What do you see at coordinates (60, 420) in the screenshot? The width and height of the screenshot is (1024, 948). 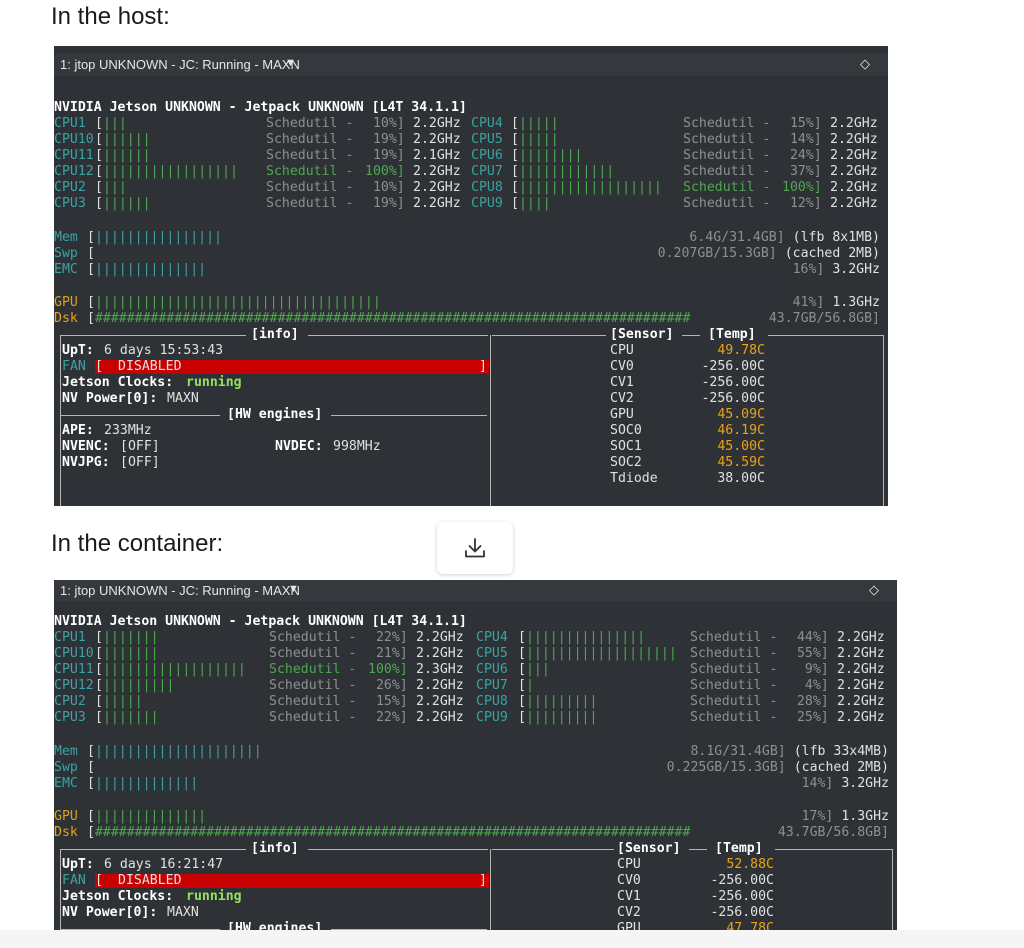 I see `info-border-left` at bounding box center [60, 420].